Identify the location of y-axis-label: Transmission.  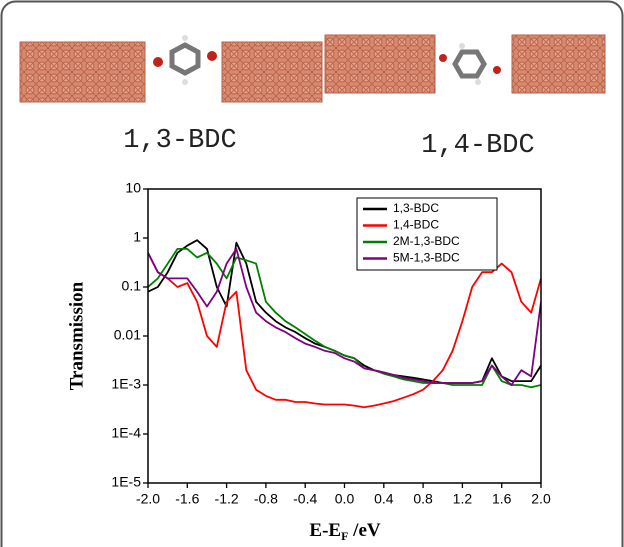
(76, 335).